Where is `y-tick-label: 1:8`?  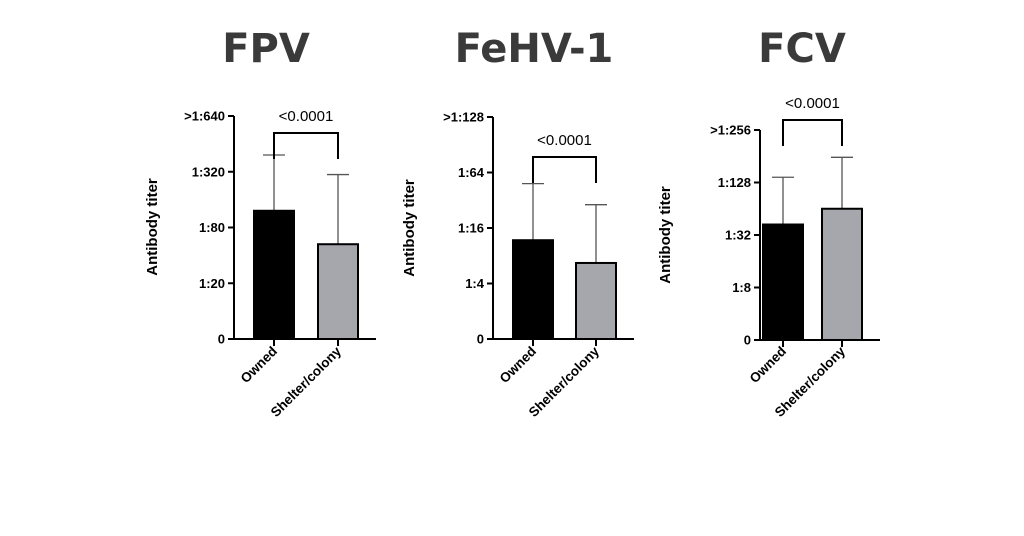 y-tick-label: 1:8 is located at coordinates (741, 287).